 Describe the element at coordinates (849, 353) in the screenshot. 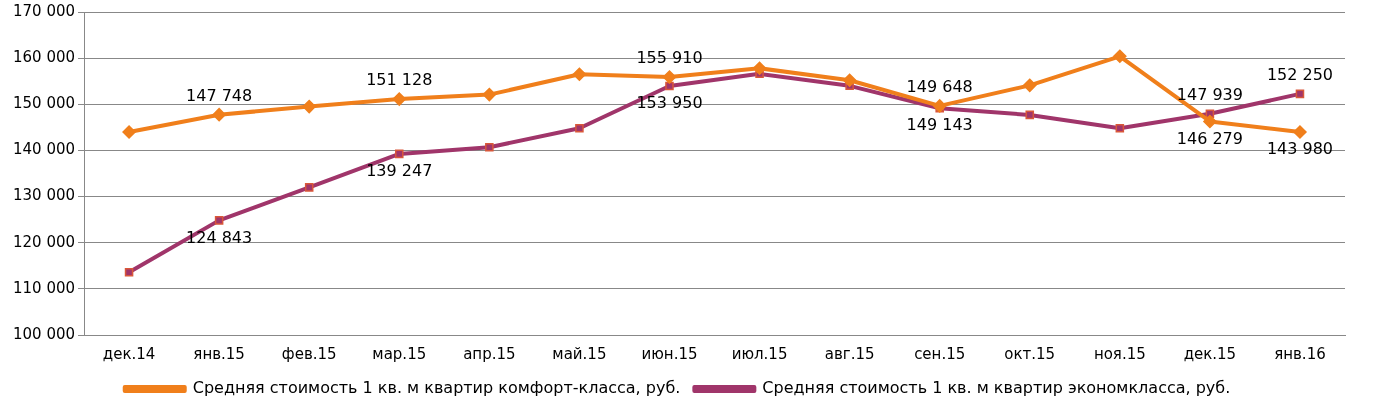

I see `x-tick-label: авг.15` at that location.